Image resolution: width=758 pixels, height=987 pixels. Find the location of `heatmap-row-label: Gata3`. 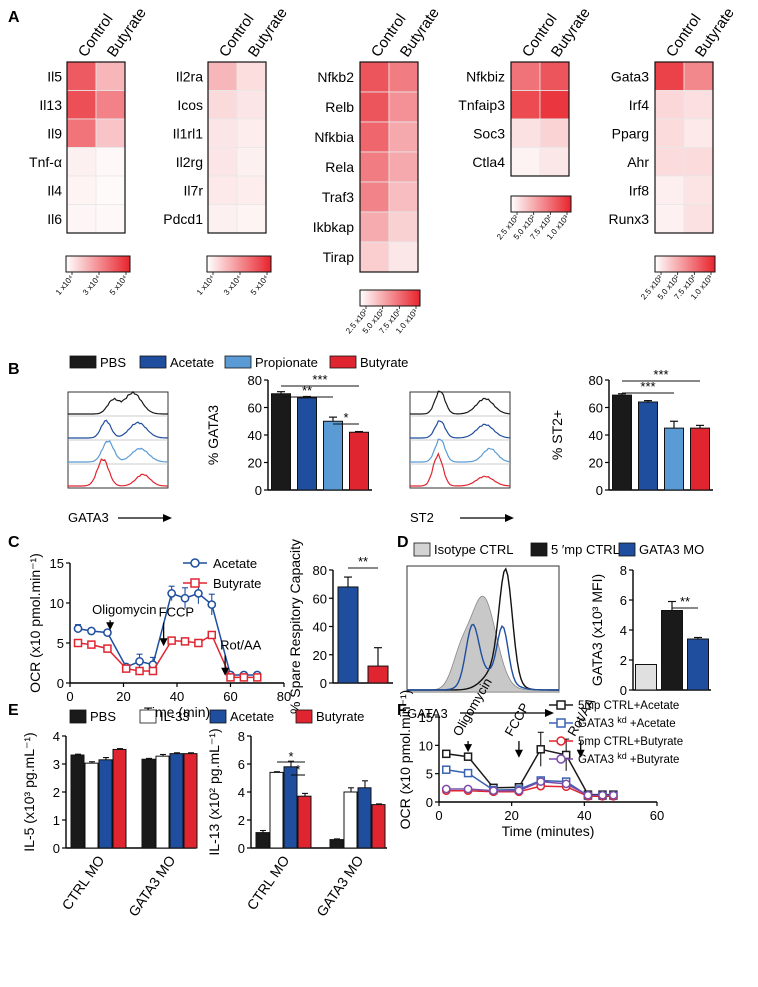

heatmap-row-label: Gata3 is located at coordinates (630, 76).